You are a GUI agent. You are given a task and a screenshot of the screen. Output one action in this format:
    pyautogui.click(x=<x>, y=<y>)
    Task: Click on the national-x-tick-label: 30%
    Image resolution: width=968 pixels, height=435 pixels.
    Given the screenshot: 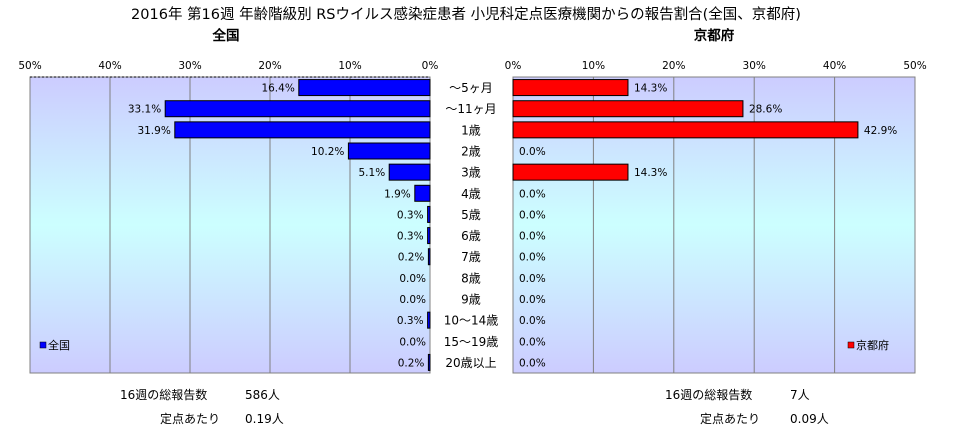 What is the action you would take?
    pyautogui.click(x=189, y=66)
    